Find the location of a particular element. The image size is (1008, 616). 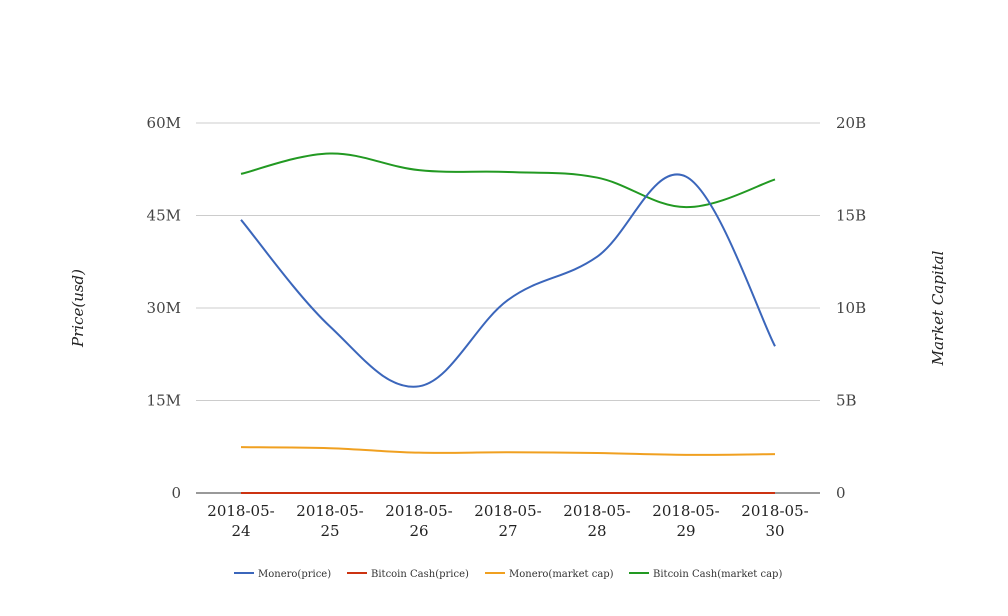

legend-label: Monero(market cap) is located at coordinates (561, 574).